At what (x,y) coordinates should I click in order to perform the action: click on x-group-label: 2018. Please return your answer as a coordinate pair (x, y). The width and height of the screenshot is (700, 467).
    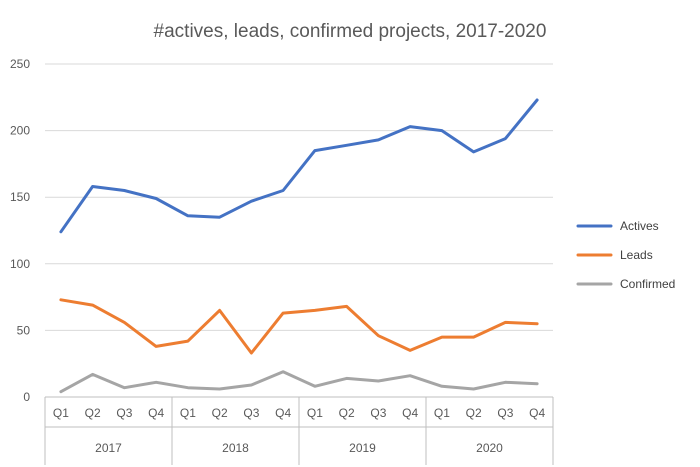
    Looking at the image, I should click on (235, 448).